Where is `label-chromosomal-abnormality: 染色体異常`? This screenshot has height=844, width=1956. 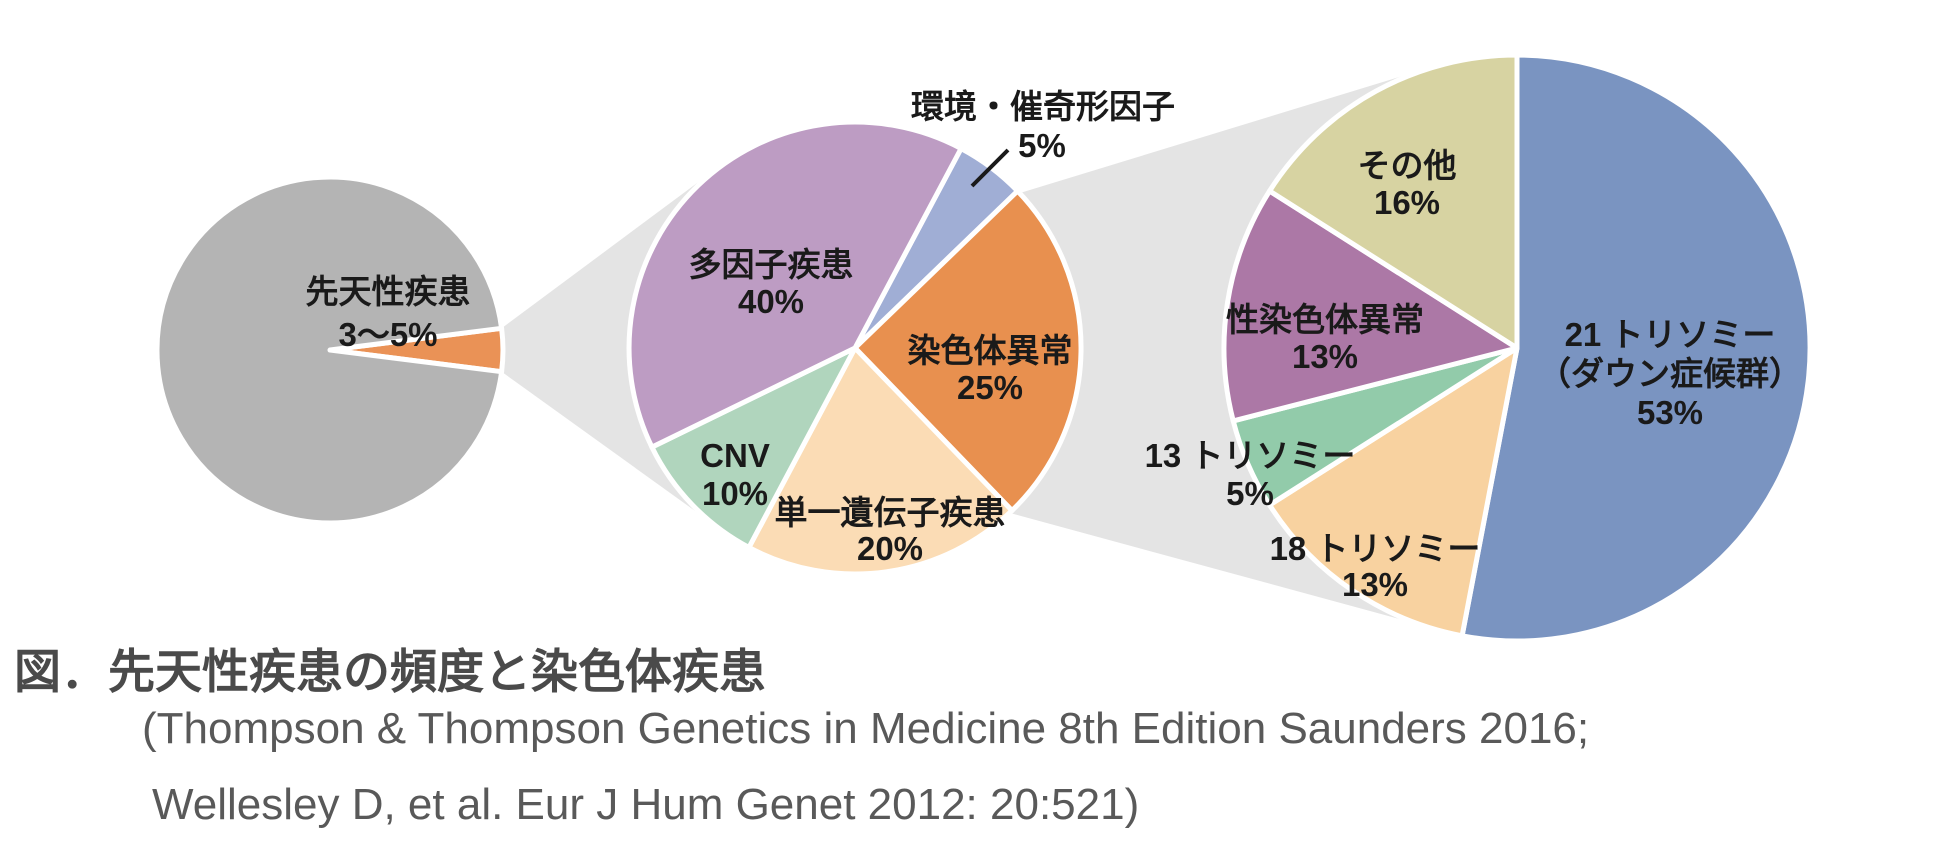
label-chromosomal-abnormality: 染色体異常 is located at coordinates (990, 350).